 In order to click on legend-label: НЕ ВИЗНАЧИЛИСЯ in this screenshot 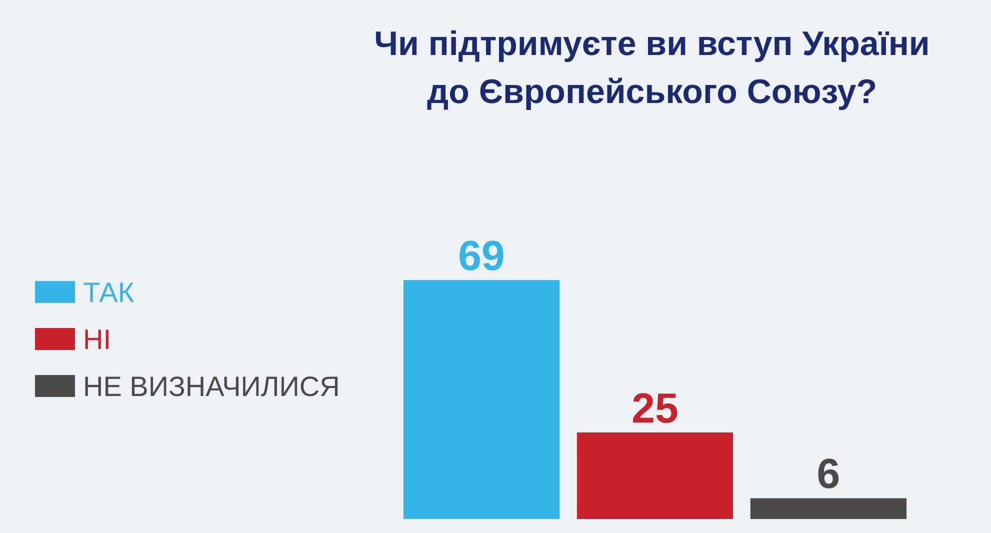, I will do `click(211, 386)`.